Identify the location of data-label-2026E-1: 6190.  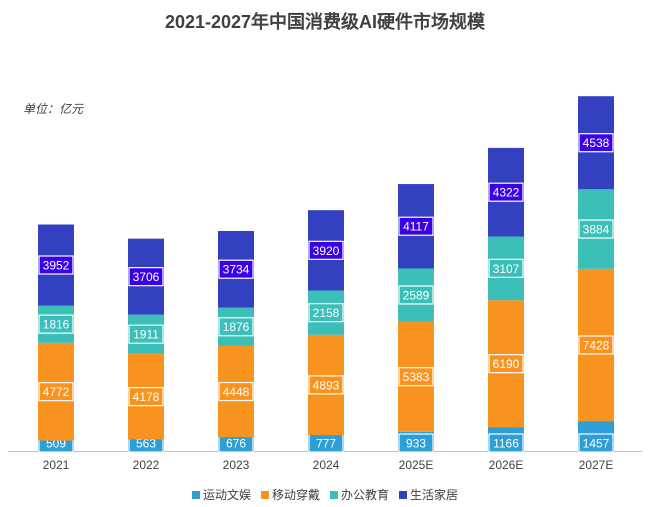
(506, 364).